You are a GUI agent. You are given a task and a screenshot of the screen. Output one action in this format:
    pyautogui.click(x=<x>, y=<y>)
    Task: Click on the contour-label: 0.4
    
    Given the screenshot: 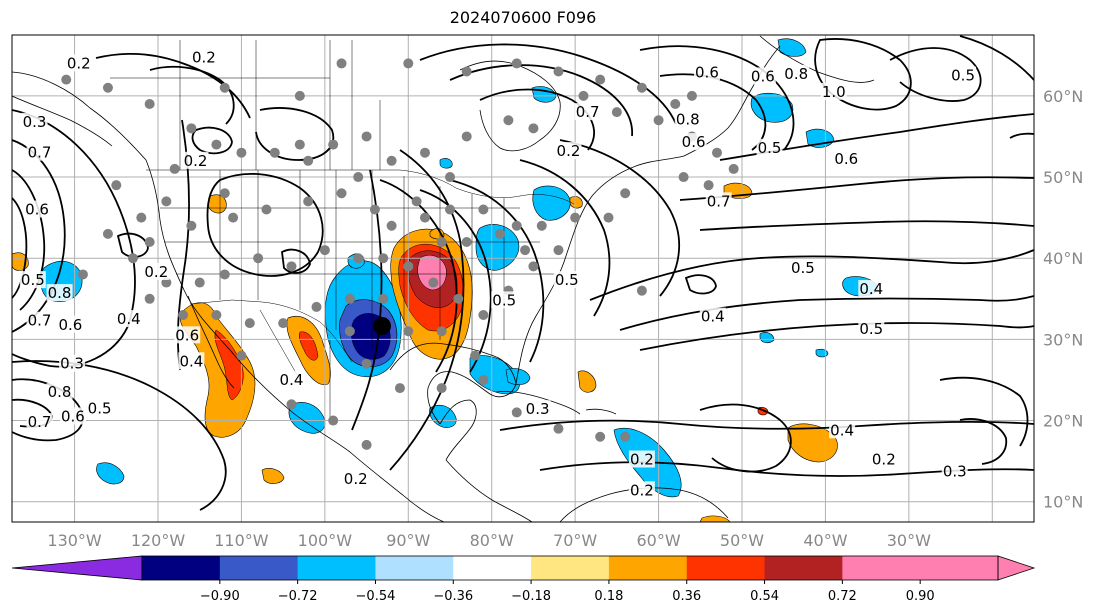 What is the action you would take?
    pyautogui.click(x=871, y=289)
    